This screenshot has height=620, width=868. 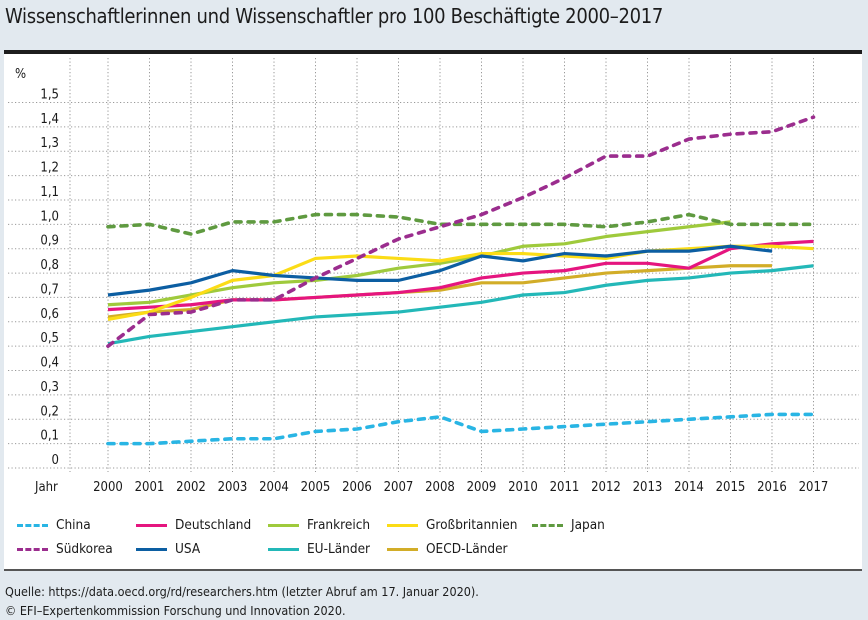 I want to click on y-tick-label: 0,8, so click(x=49, y=265).